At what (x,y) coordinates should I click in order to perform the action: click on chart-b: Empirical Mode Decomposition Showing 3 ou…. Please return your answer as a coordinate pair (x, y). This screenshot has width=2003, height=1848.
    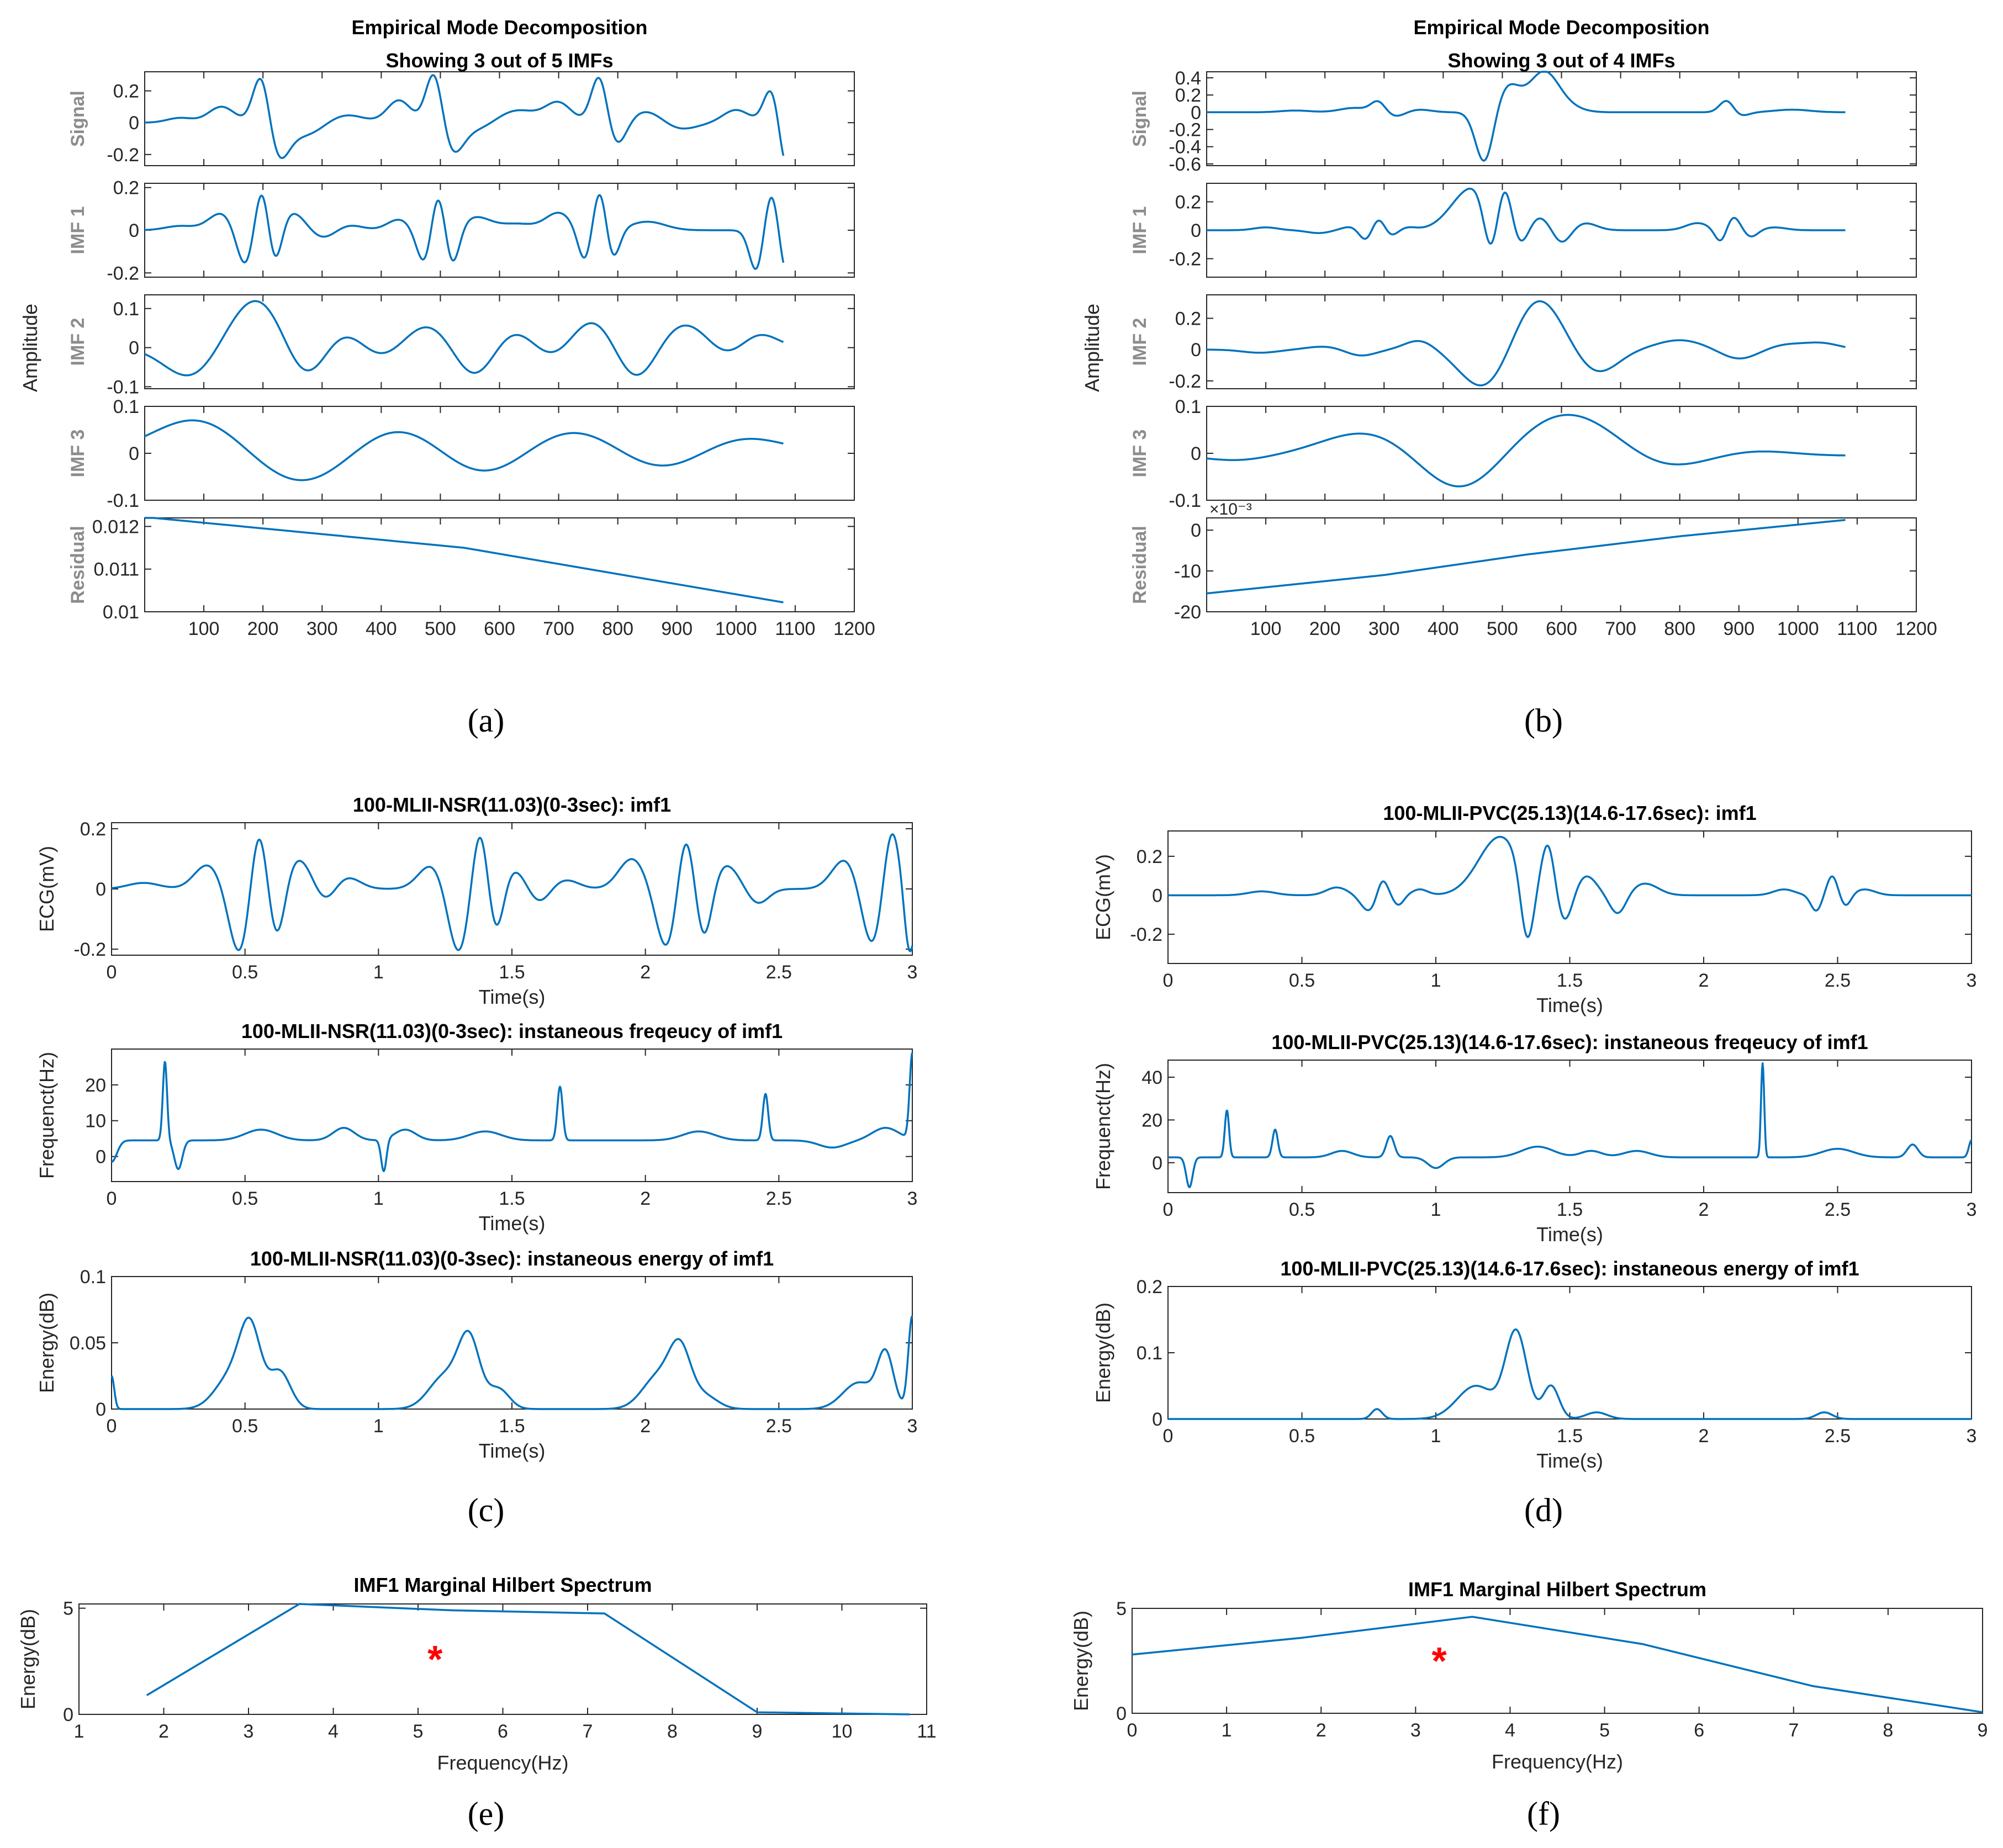
    Looking at the image, I should click on (1509, 328).